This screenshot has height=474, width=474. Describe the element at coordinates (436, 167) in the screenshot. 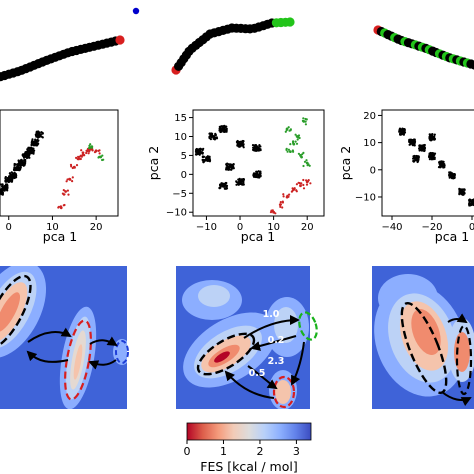

I see `pca-right-points` at that location.